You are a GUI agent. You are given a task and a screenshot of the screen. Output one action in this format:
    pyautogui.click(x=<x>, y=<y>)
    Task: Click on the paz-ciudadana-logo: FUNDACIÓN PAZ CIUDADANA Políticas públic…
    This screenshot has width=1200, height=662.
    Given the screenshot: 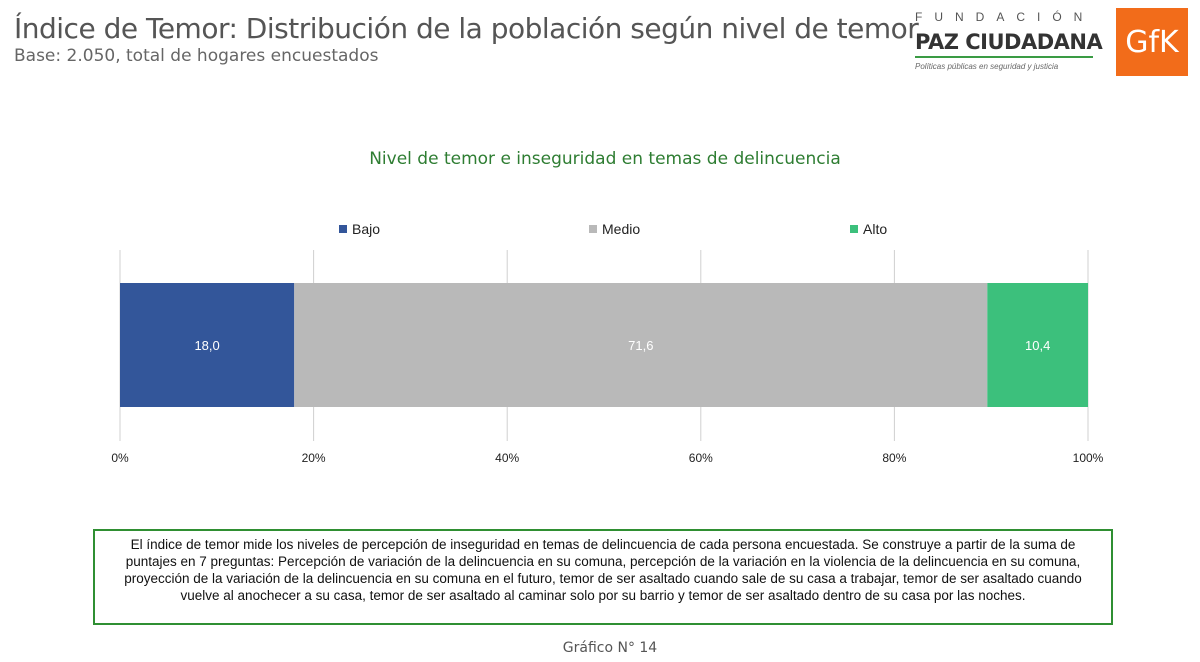 What is the action you would take?
    pyautogui.click(x=1009, y=41)
    